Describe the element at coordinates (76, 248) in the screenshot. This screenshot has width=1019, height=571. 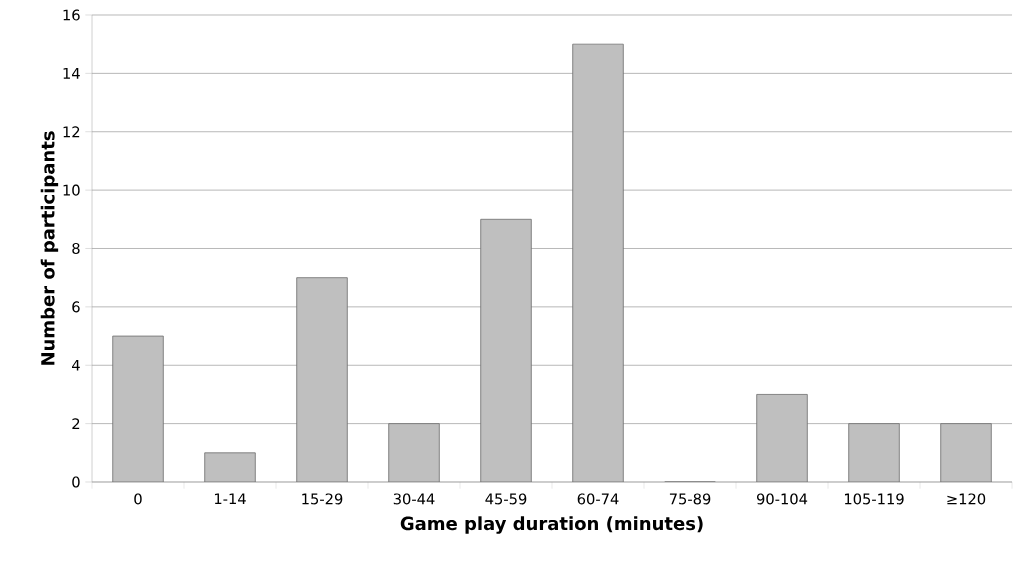
I see `y-tick-label: 8` at that location.